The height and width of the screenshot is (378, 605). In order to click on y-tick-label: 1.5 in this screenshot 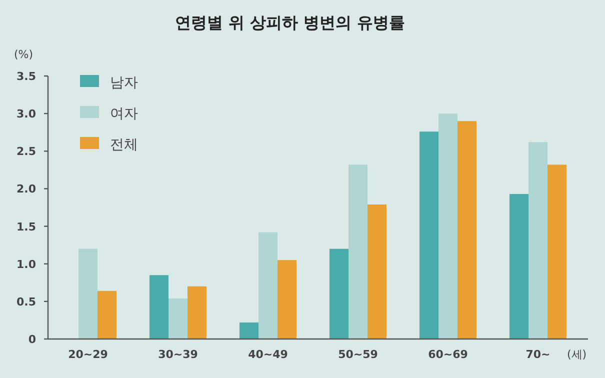, I will do `click(26, 227)`.